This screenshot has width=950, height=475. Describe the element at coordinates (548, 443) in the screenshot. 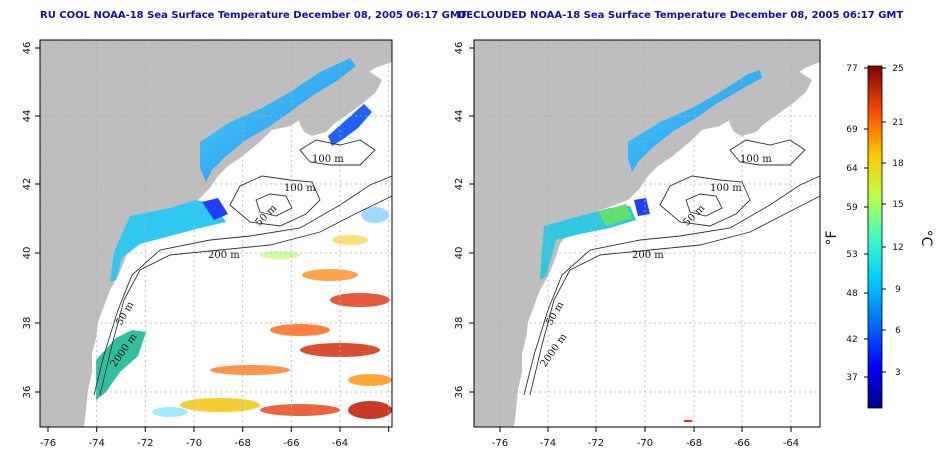

I see `right-x-tick-label: -74` at that location.